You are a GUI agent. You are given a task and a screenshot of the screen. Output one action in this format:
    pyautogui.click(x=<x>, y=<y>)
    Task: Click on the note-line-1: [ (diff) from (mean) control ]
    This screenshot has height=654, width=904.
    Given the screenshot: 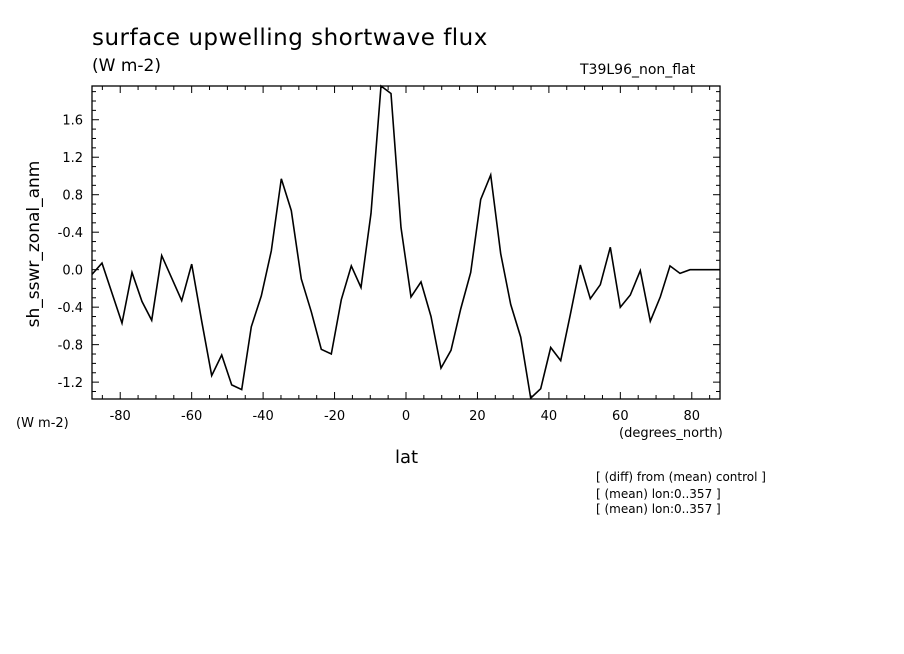 What is the action you would take?
    pyautogui.click(x=681, y=477)
    